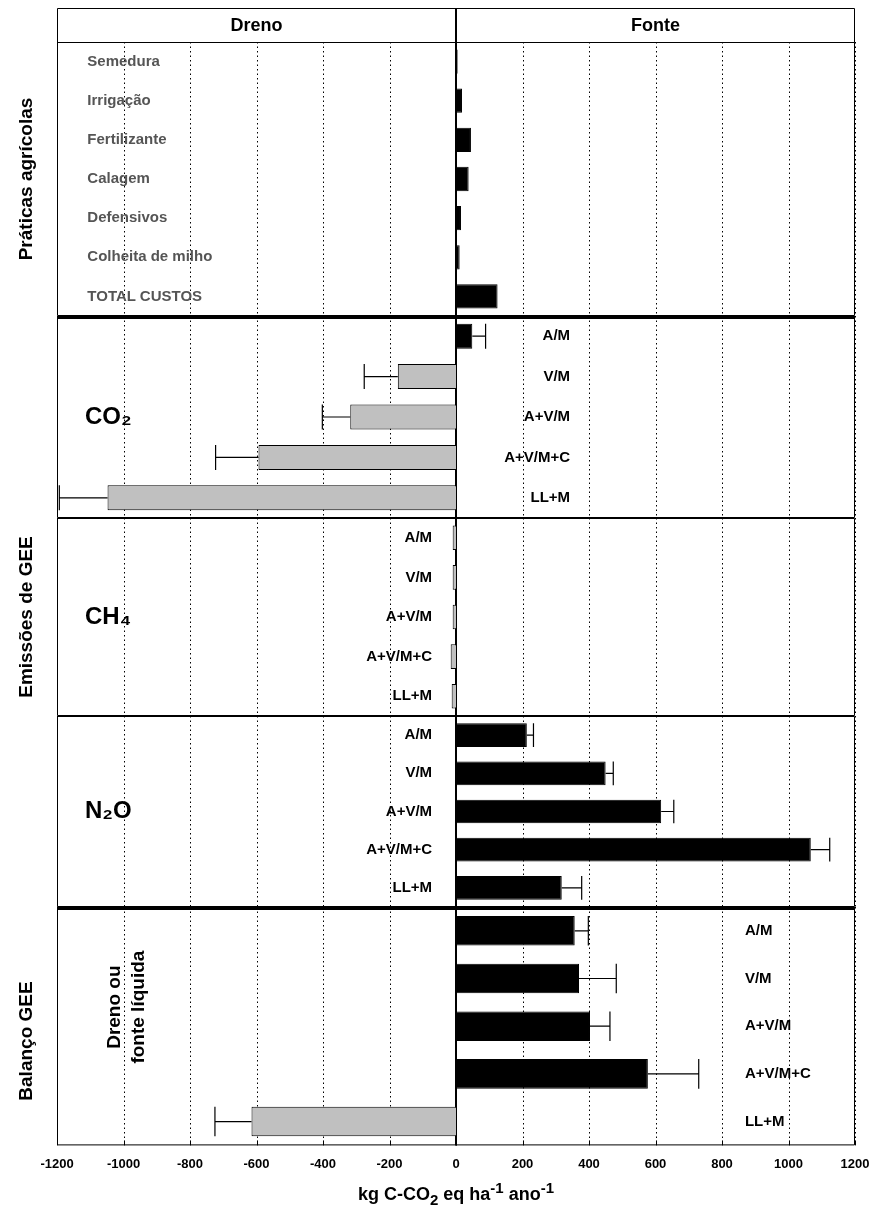  Describe the element at coordinates (118, 178) in the screenshot. I see `category-label: Calagem` at that location.